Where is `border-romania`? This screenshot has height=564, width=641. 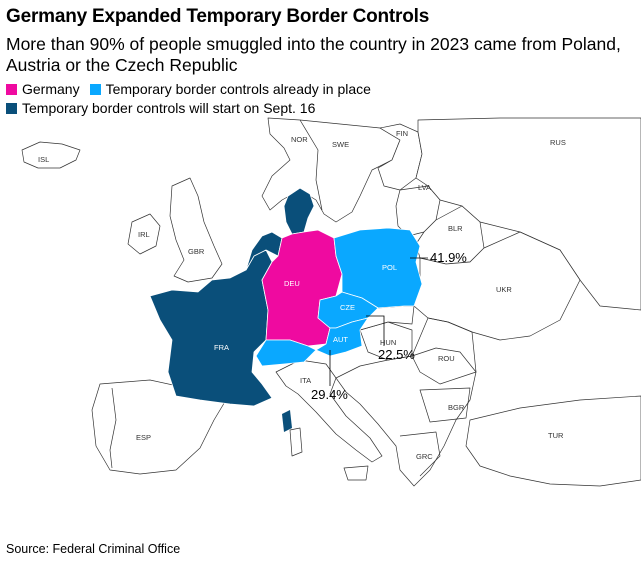 border-romania is located at coordinates (444, 351).